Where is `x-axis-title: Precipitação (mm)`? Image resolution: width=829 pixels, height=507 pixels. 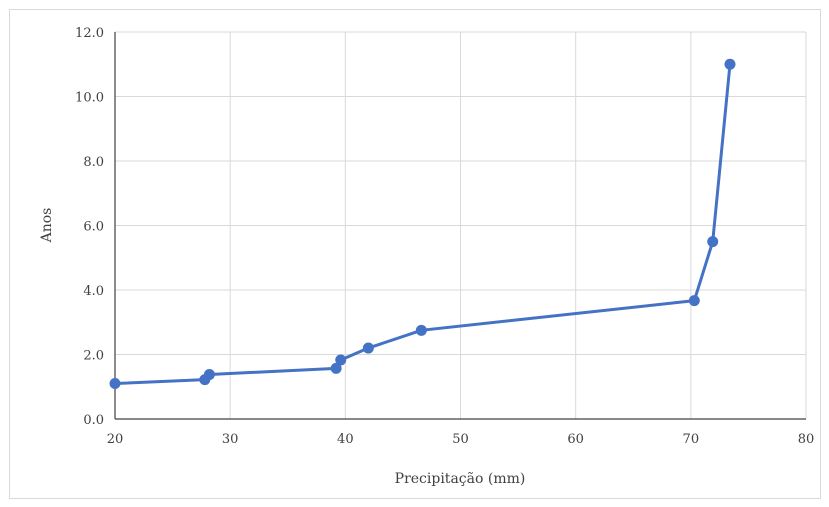
x-axis-title: Precipitação (mm) is located at coordinates (460, 479).